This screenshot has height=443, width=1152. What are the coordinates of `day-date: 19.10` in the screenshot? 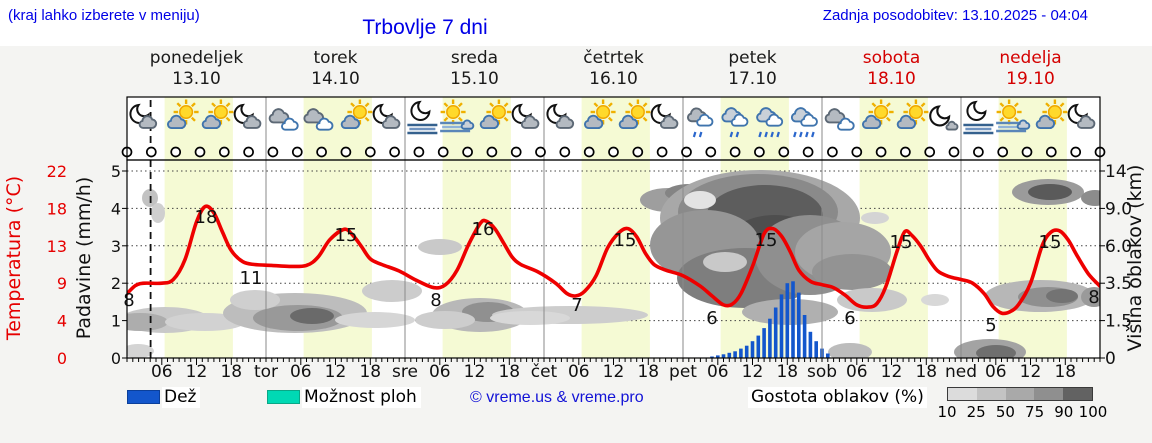 It's located at (1030, 78).